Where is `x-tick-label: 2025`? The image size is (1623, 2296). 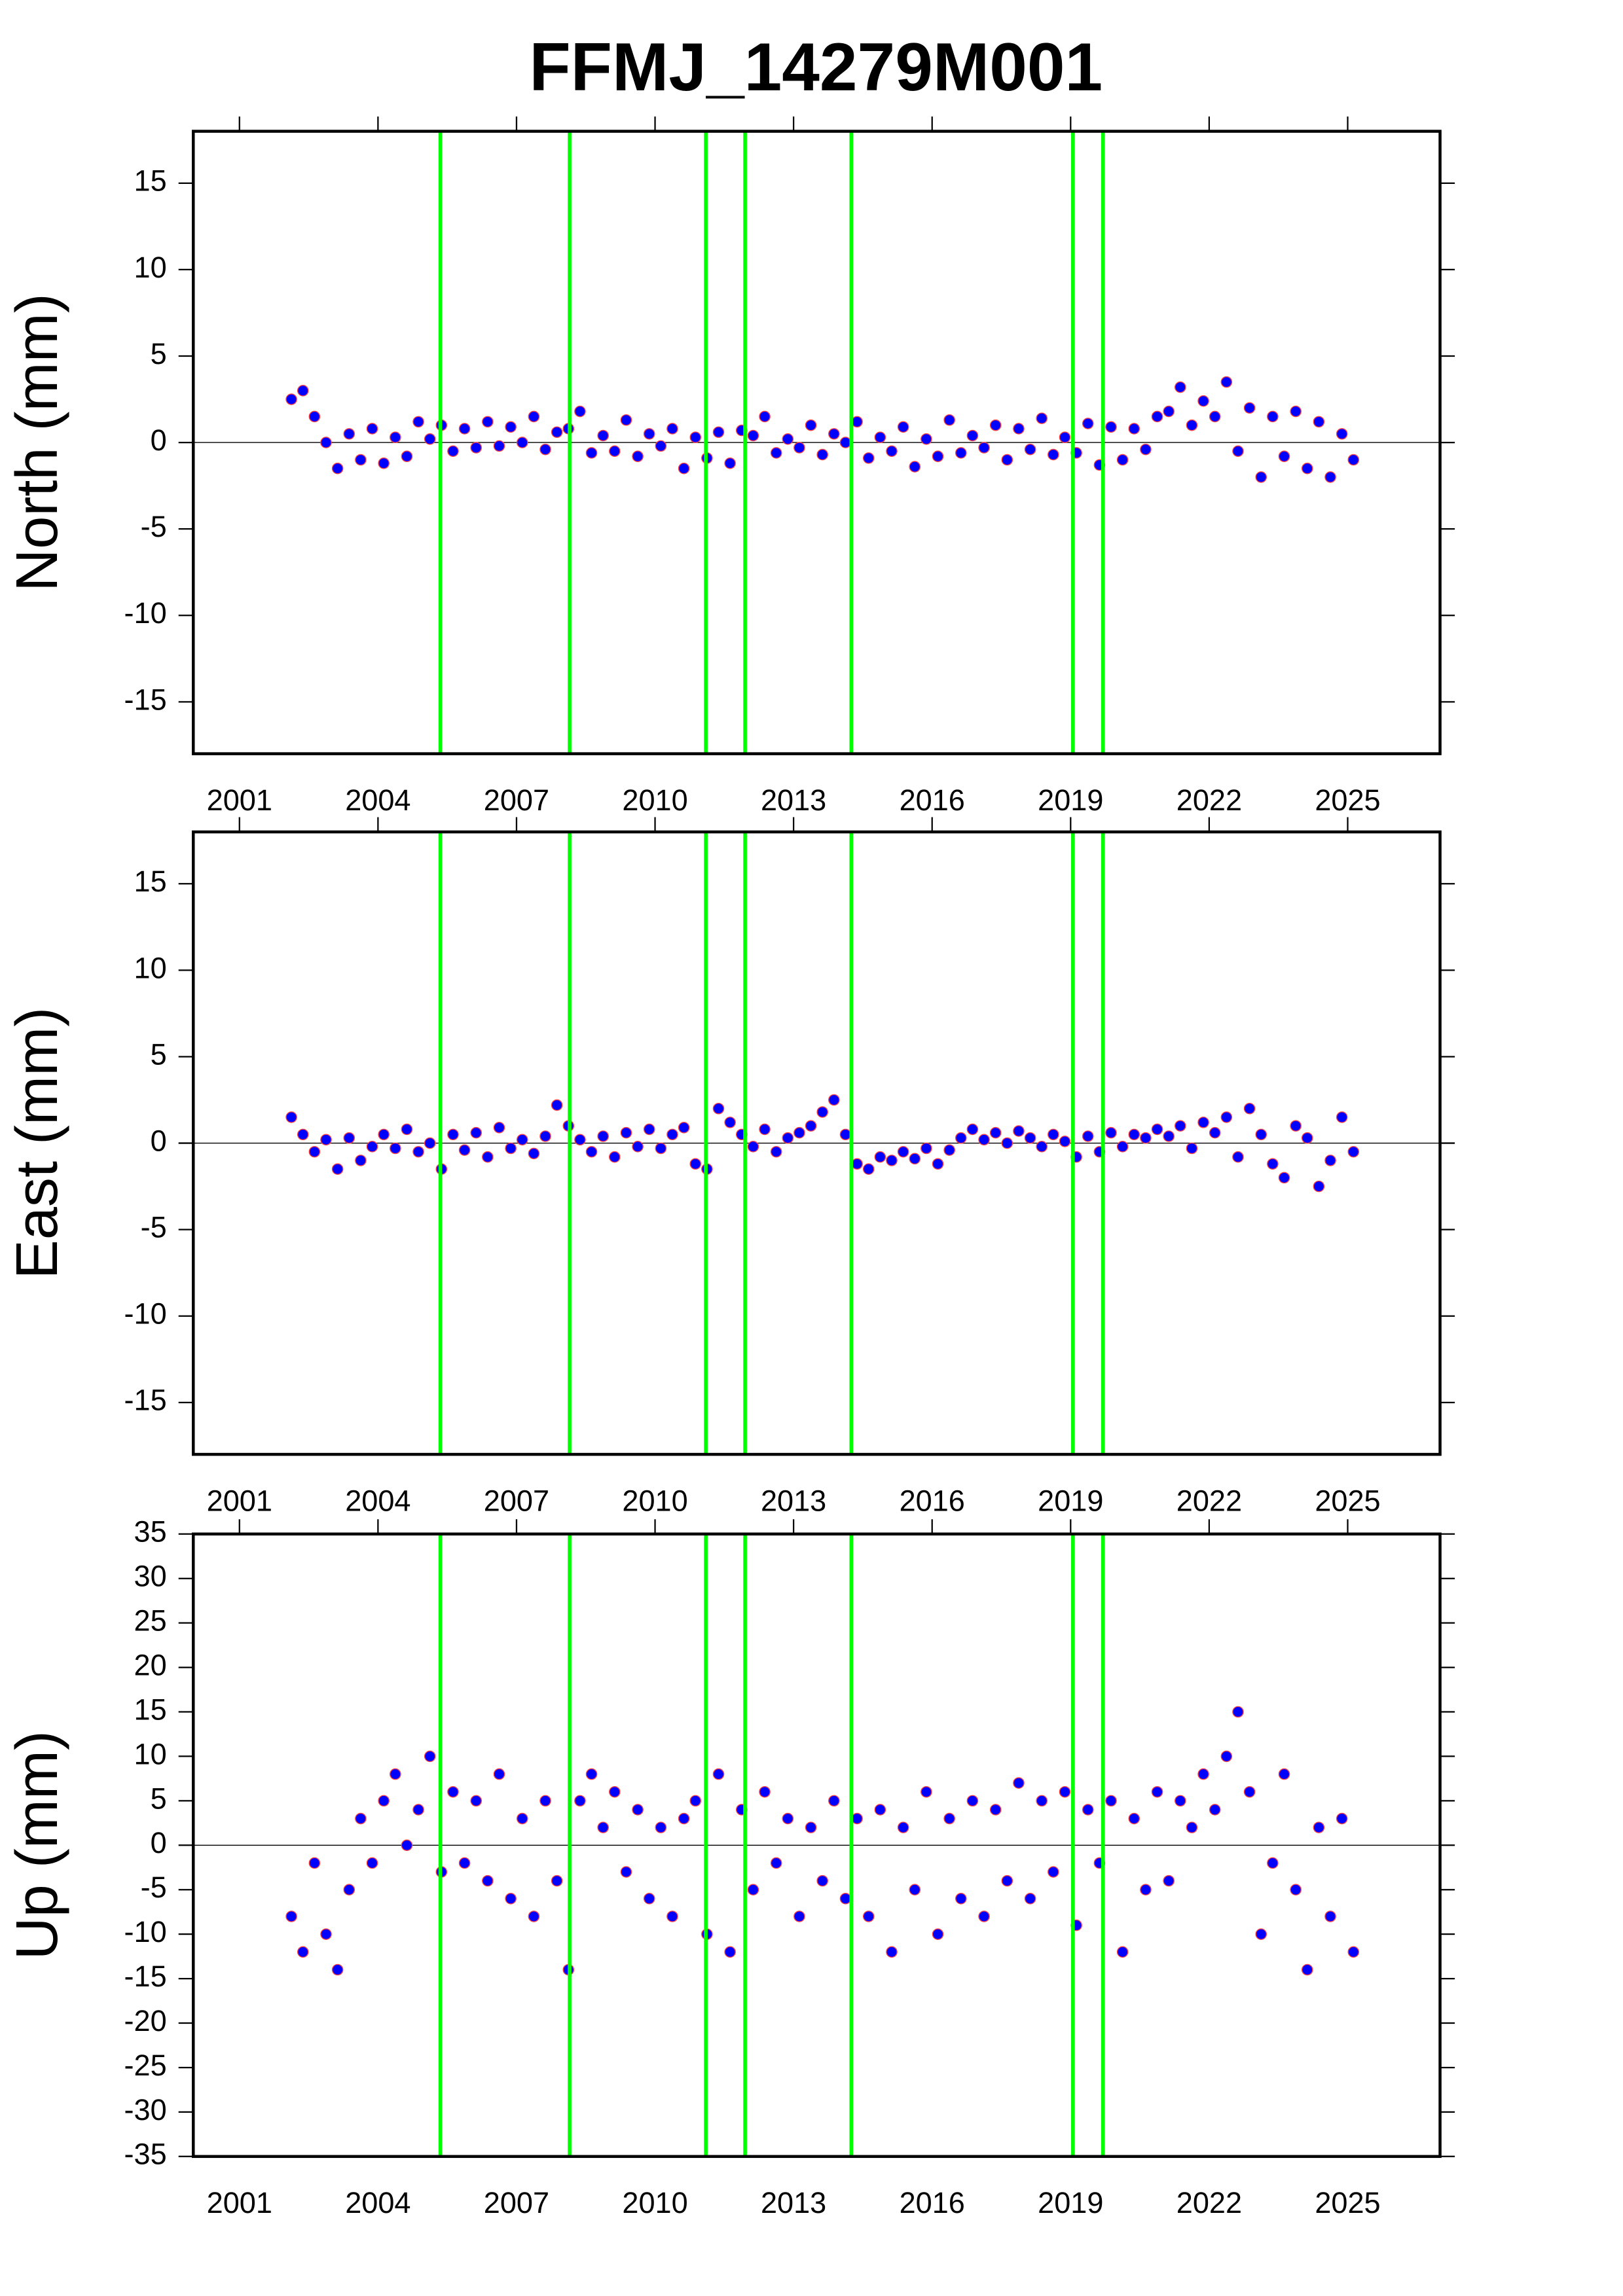
x-tick-label: 2025 is located at coordinates (1347, 2202).